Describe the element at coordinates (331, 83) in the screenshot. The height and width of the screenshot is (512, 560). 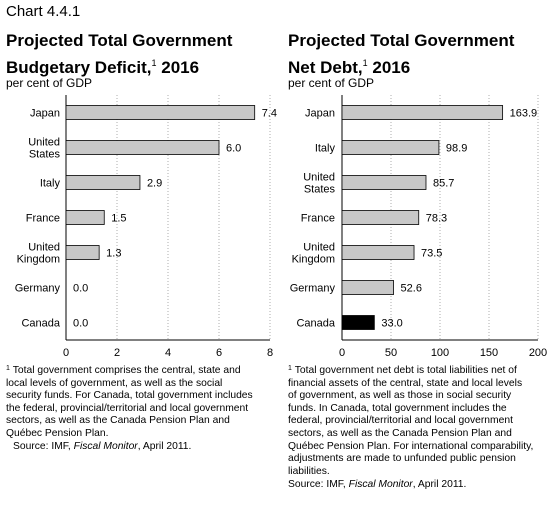
I see `right-unit-label: per cent of GDP` at that location.